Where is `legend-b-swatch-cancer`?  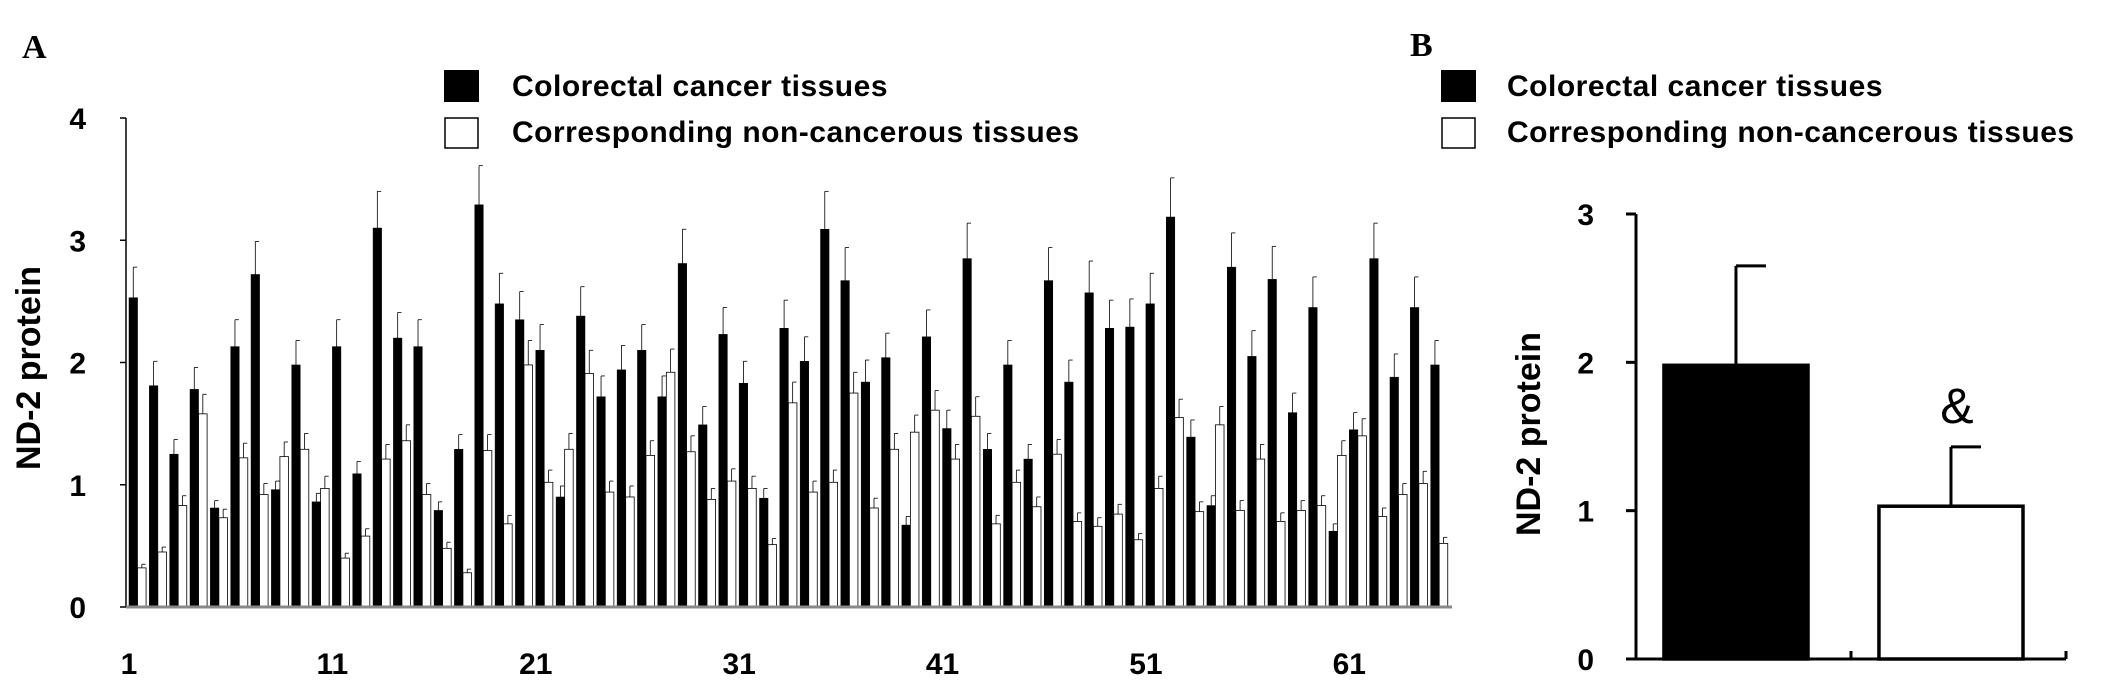 legend-b-swatch-cancer is located at coordinates (1458, 86).